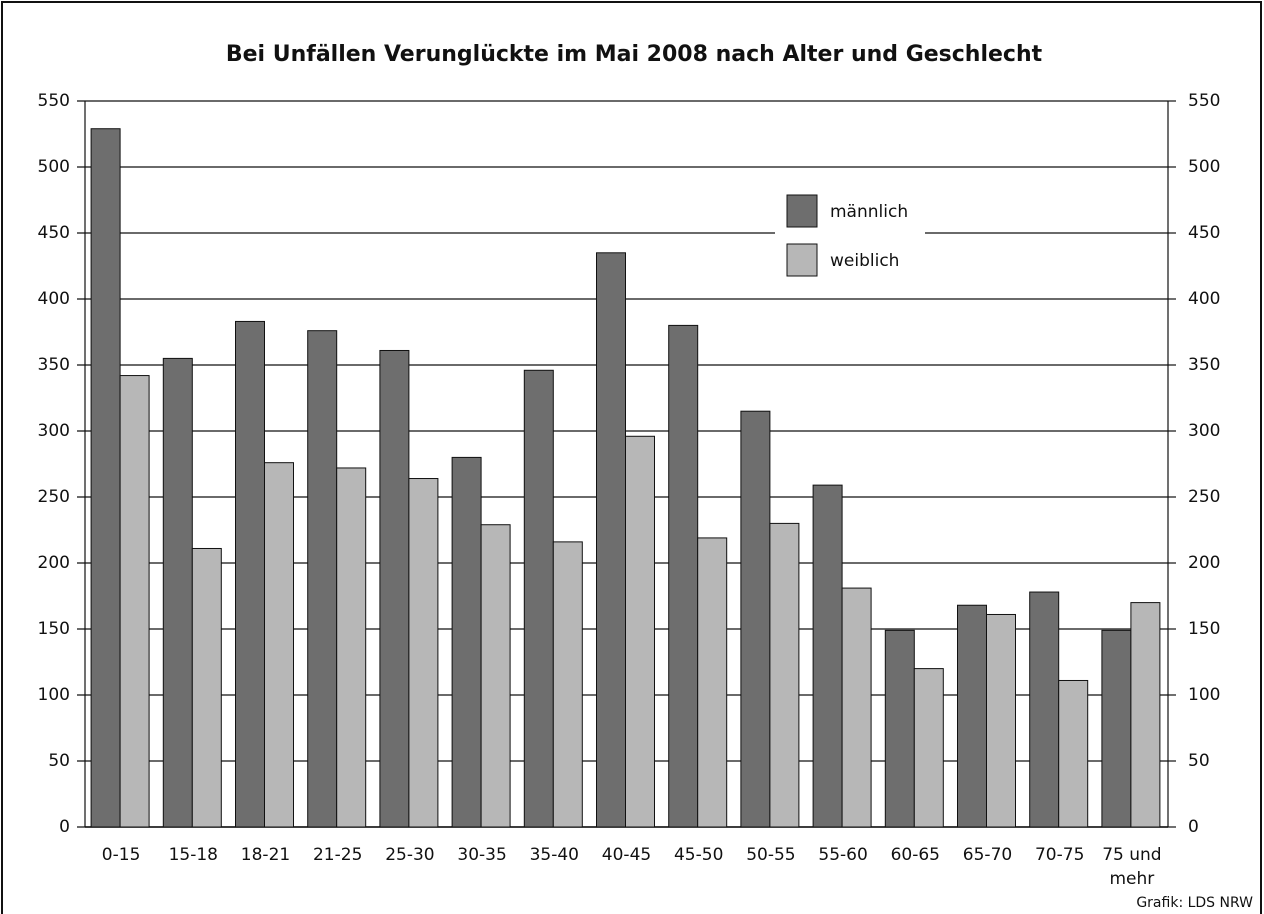  Describe the element at coordinates (482, 855) in the screenshot. I see `x-tick-label: 30-35` at that location.